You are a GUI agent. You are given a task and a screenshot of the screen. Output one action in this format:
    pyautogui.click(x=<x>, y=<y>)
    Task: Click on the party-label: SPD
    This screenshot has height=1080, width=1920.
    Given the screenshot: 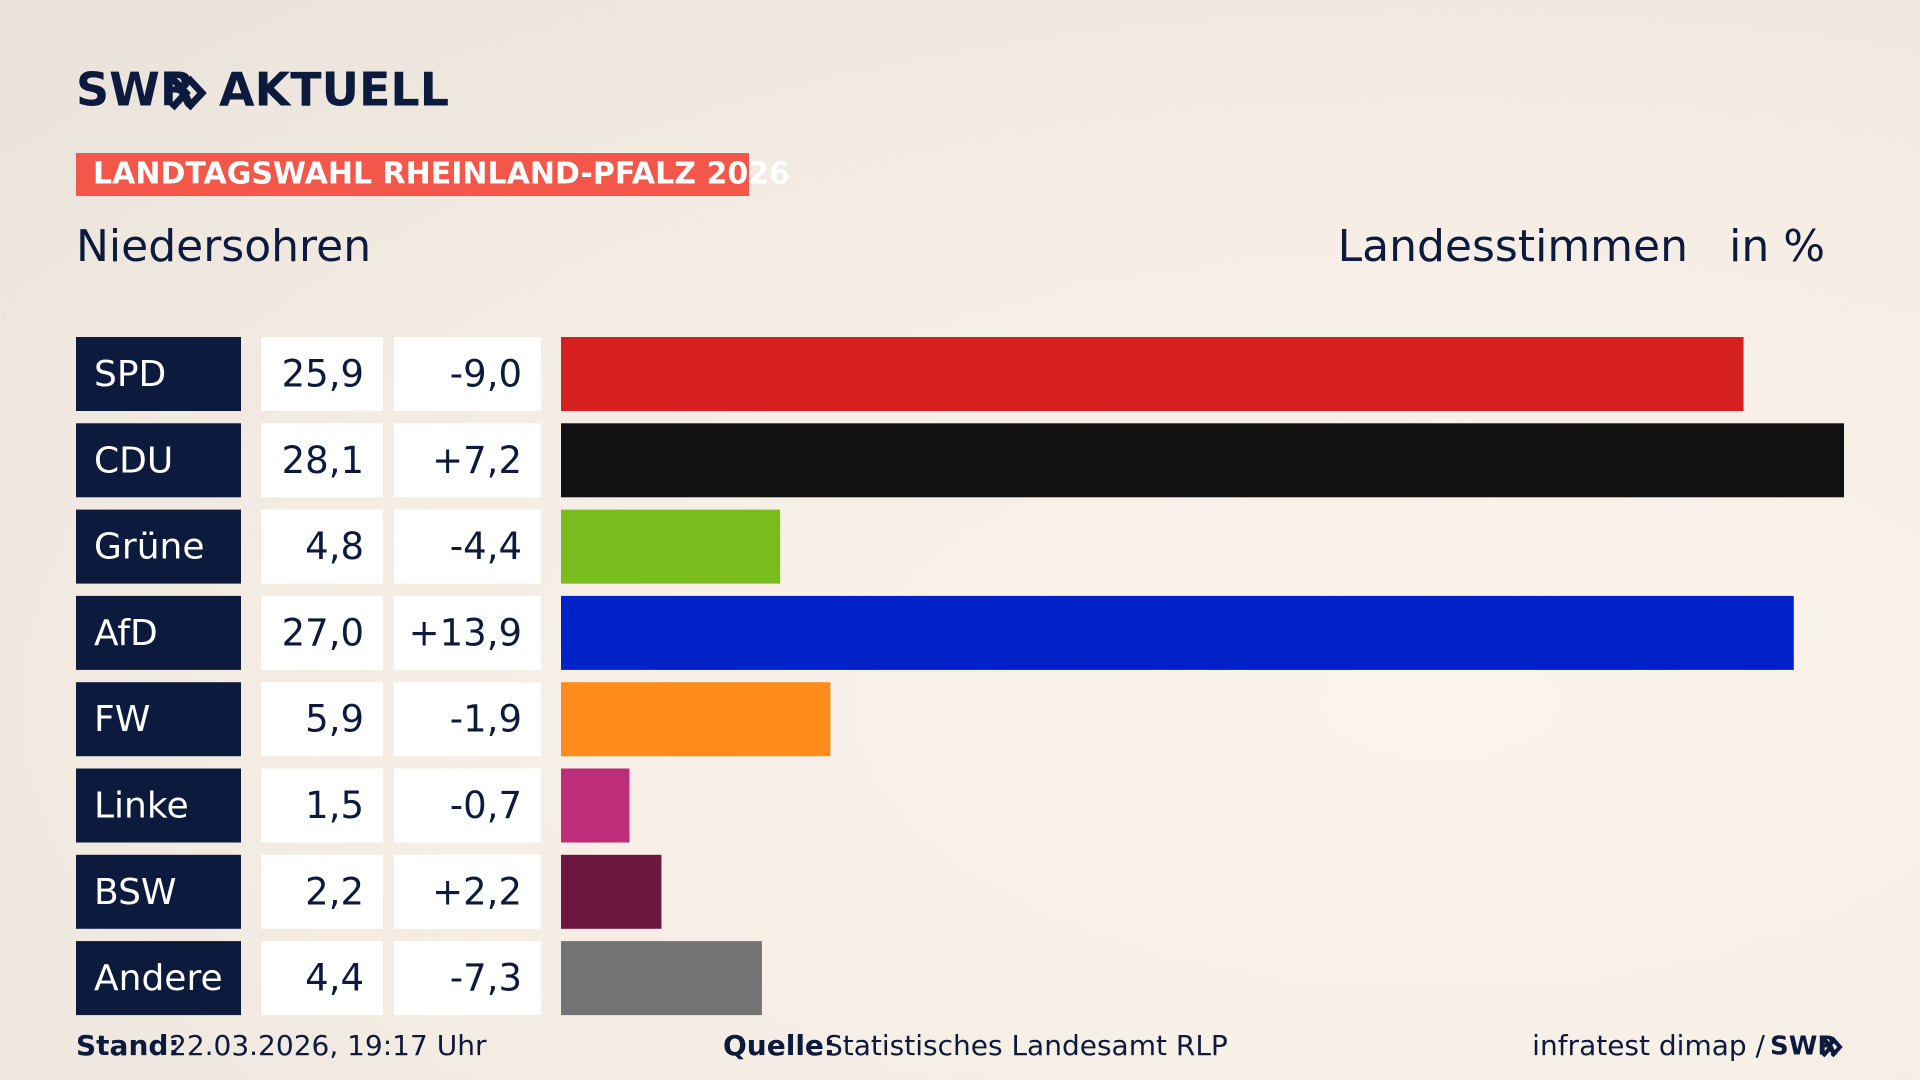 What is the action you would take?
    pyautogui.click(x=130, y=374)
    